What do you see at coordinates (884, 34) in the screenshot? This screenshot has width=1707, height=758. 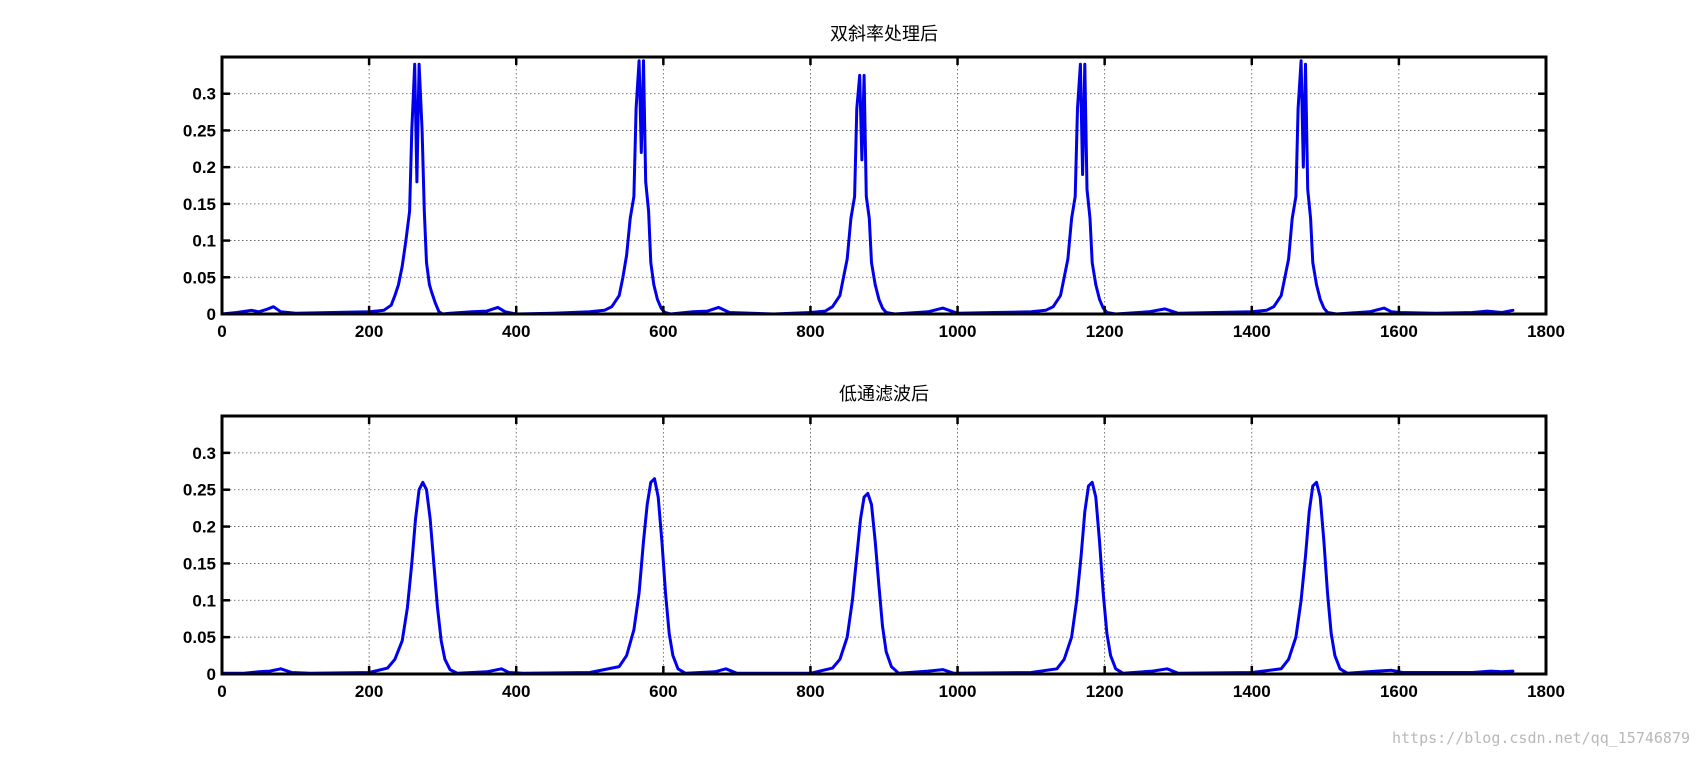 I see `chart-title: 双斜率处理后` at bounding box center [884, 34].